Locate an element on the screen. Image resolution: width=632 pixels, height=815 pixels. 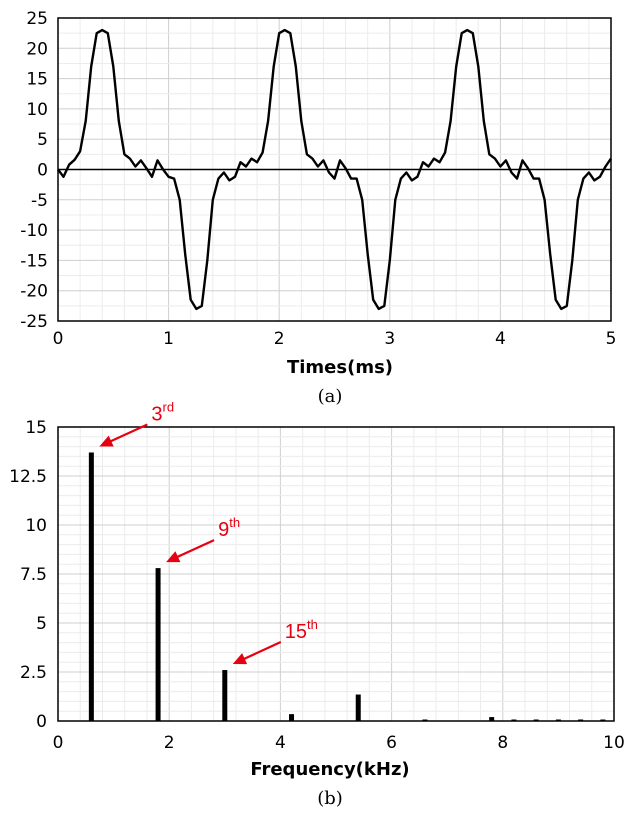
panel-b-x-axis-label: Frequency(kHz) is located at coordinates (329, 769).